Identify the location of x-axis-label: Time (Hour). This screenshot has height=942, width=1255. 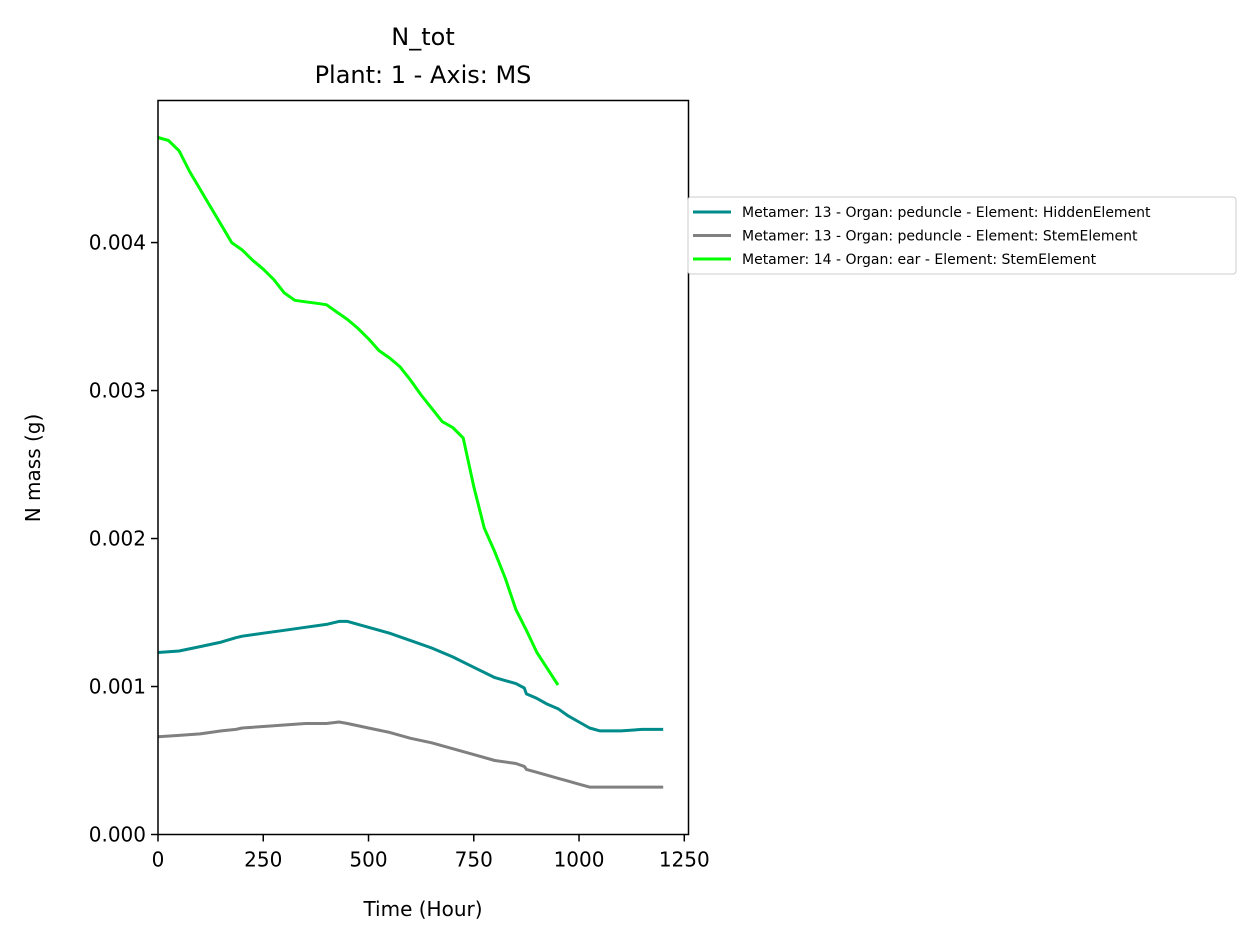
(422, 909).